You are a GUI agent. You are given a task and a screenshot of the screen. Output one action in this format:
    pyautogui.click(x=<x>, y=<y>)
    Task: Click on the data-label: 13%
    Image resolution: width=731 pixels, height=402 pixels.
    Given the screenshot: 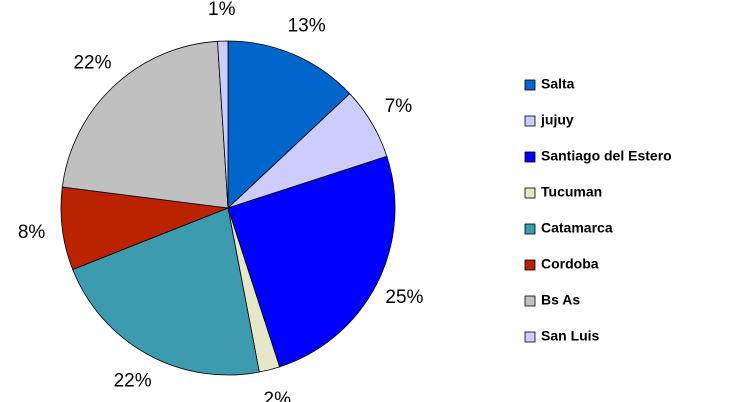 What is the action you would take?
    pyautogui.click(x=307, y=25)
    